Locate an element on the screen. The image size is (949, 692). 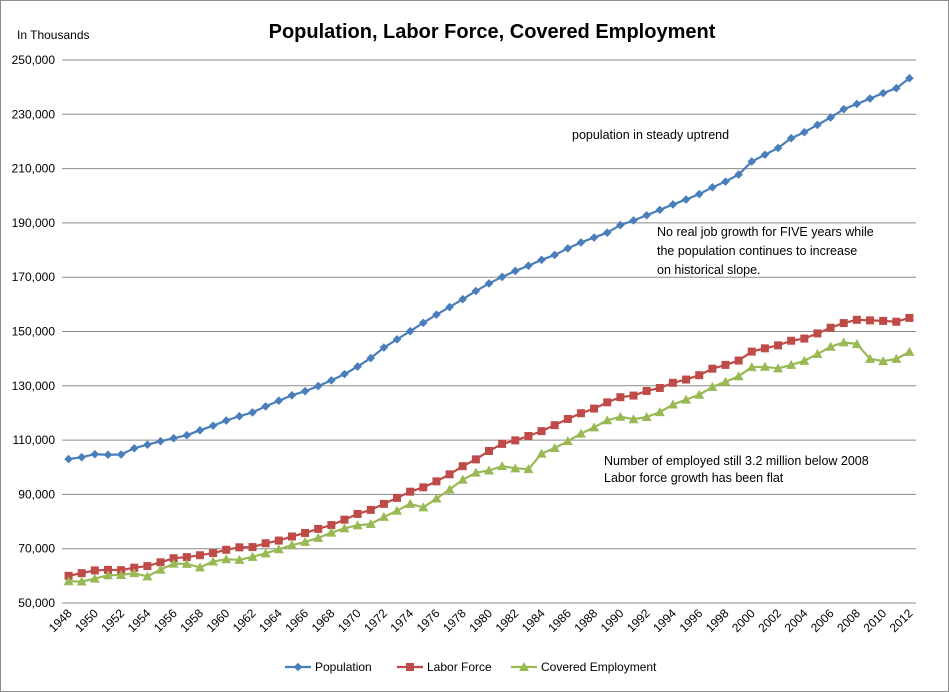
x-tick-label: 2004 is located at coordinates (796, 620).